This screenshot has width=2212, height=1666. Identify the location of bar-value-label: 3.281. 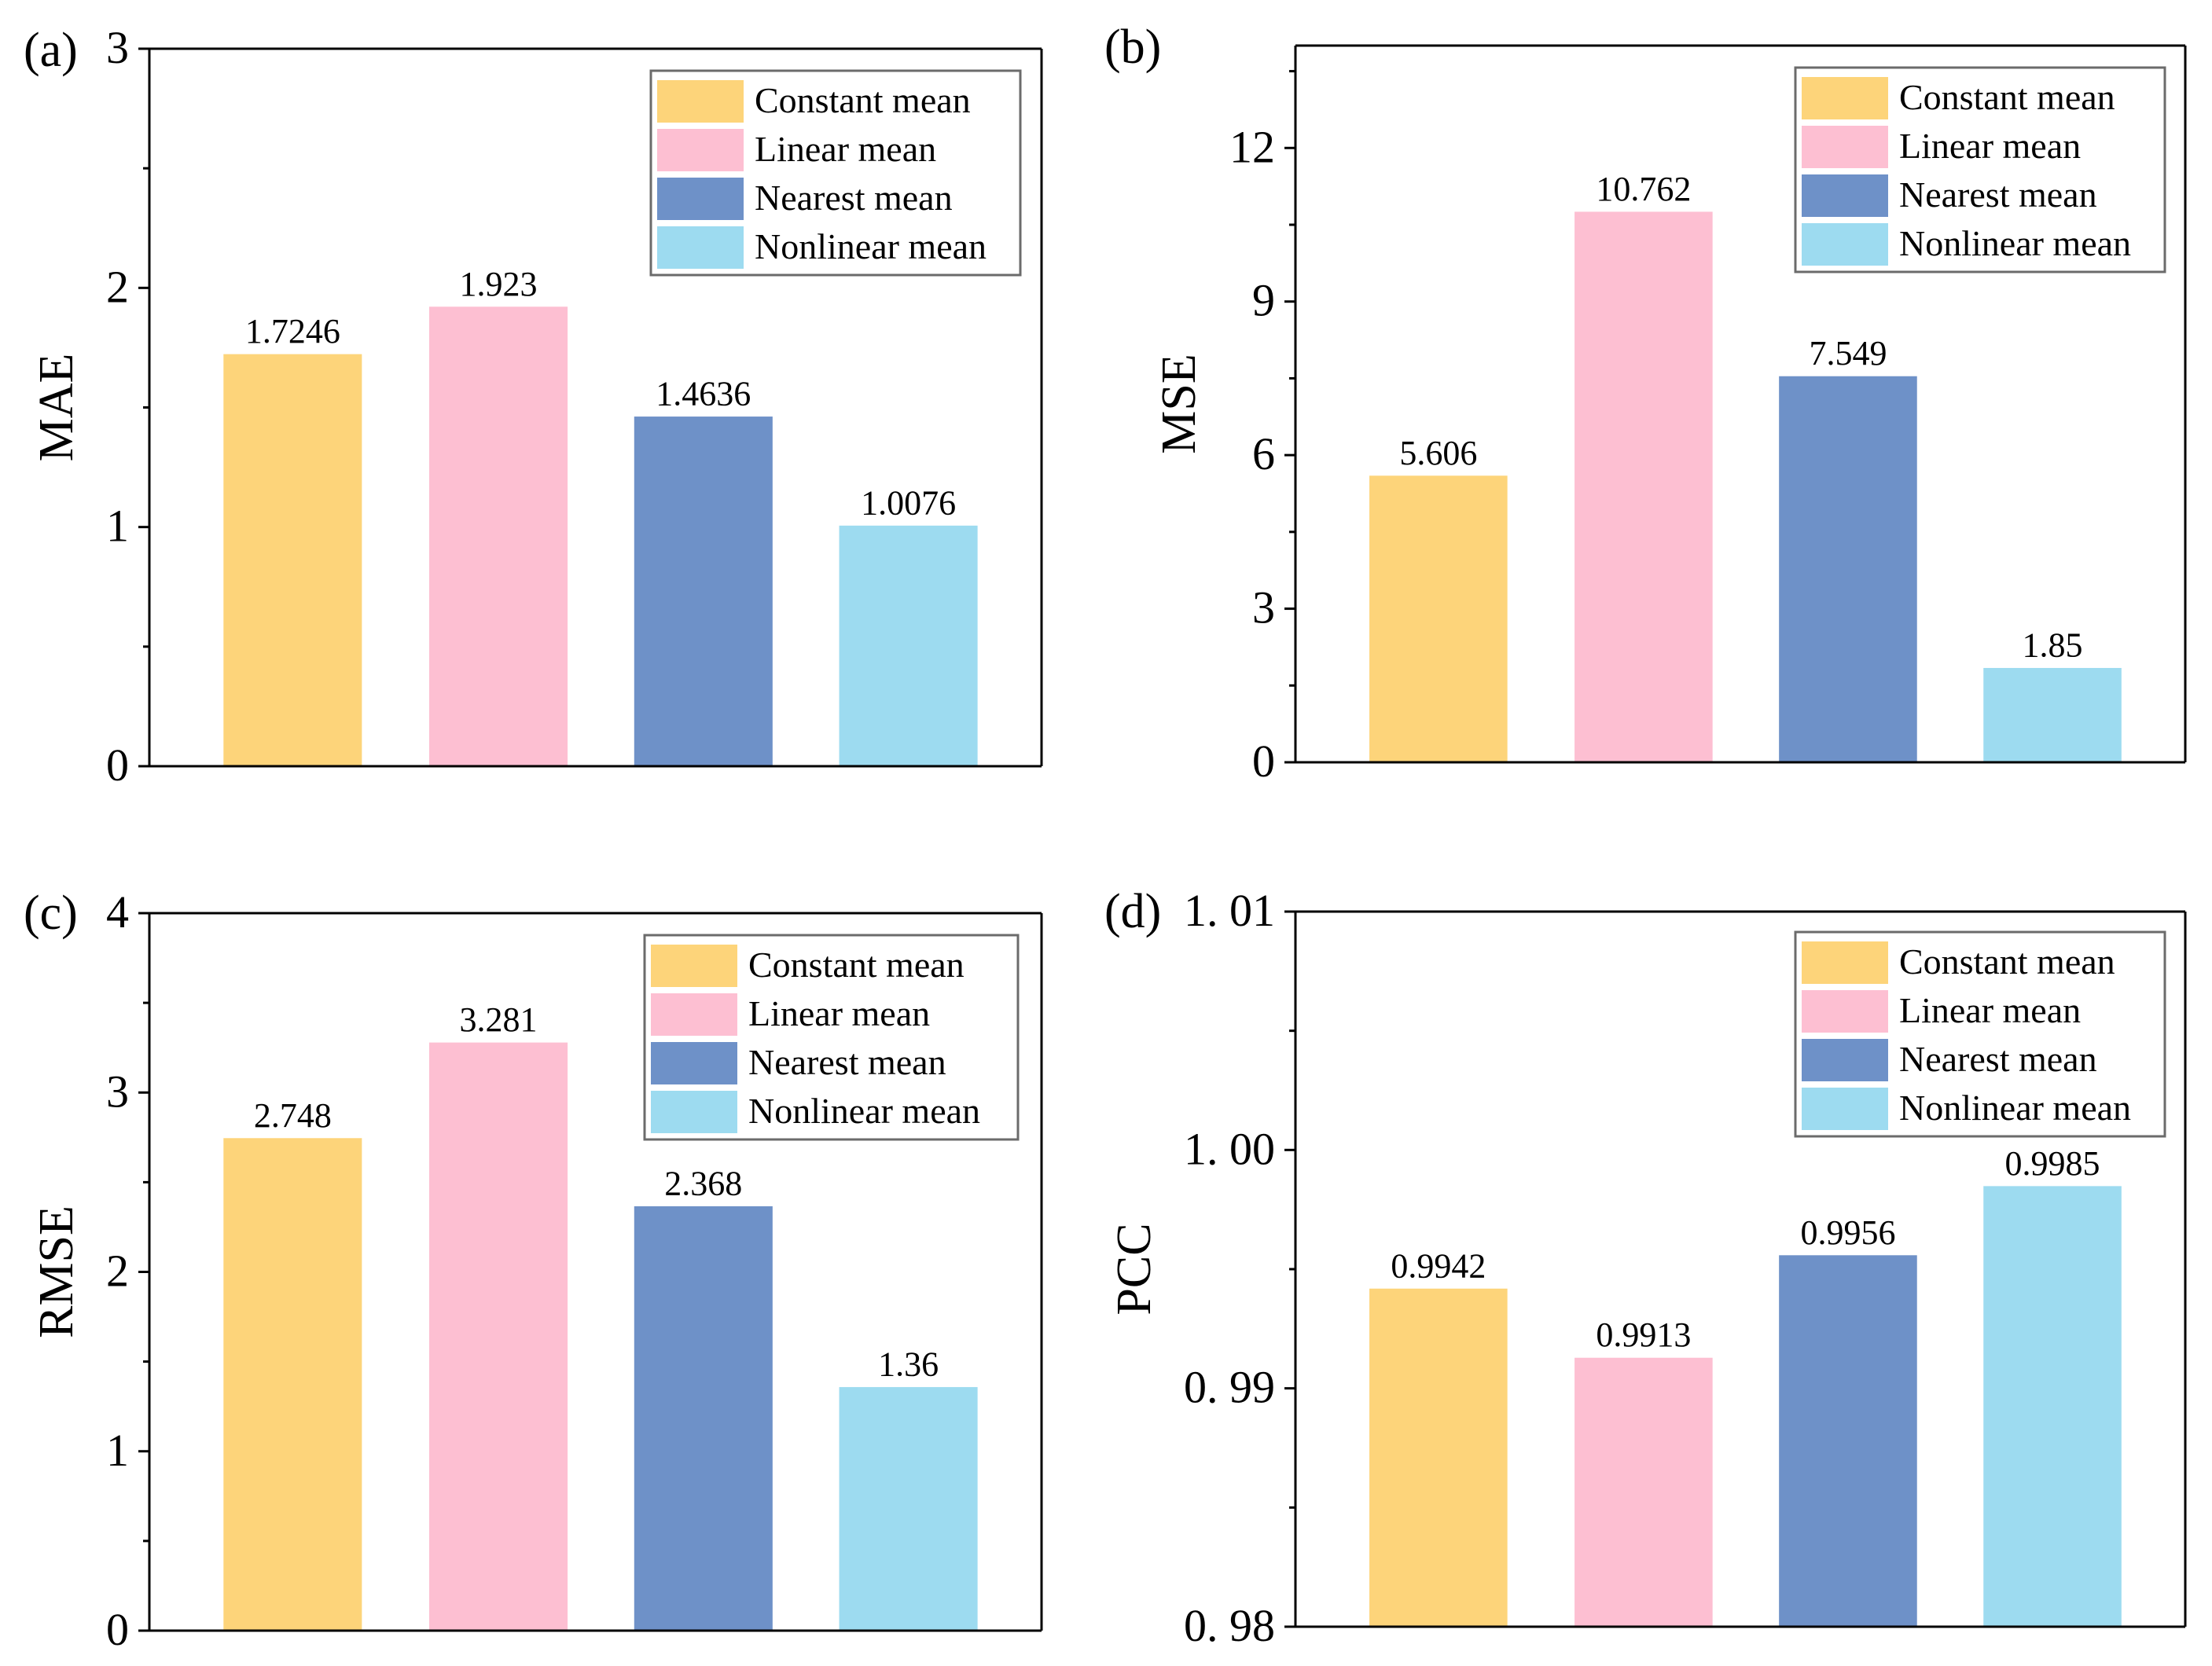
(499, 1019).